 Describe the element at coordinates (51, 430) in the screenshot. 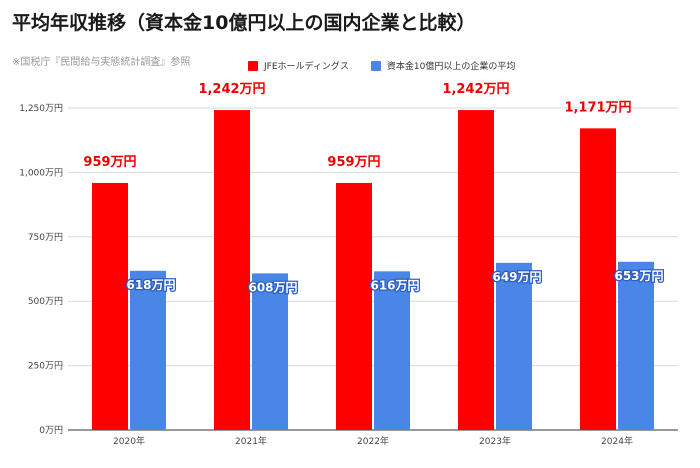

I see `y-tick-label: 0万円` at that location.